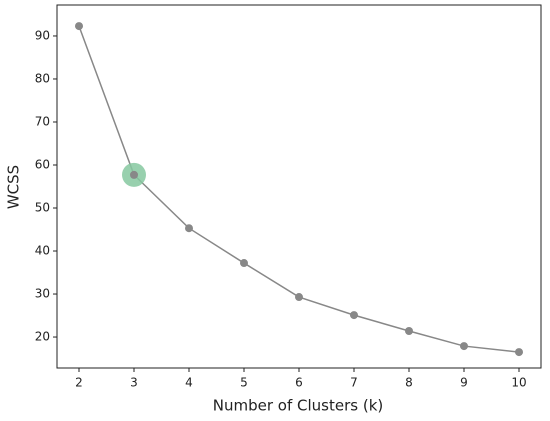 This screenshot has width=550, height=421. What do you see at coordinates (298, 406) in the screenshot?
I see `x-axis-label: Number of Clusters (k)` at bounding box center [298, 406].